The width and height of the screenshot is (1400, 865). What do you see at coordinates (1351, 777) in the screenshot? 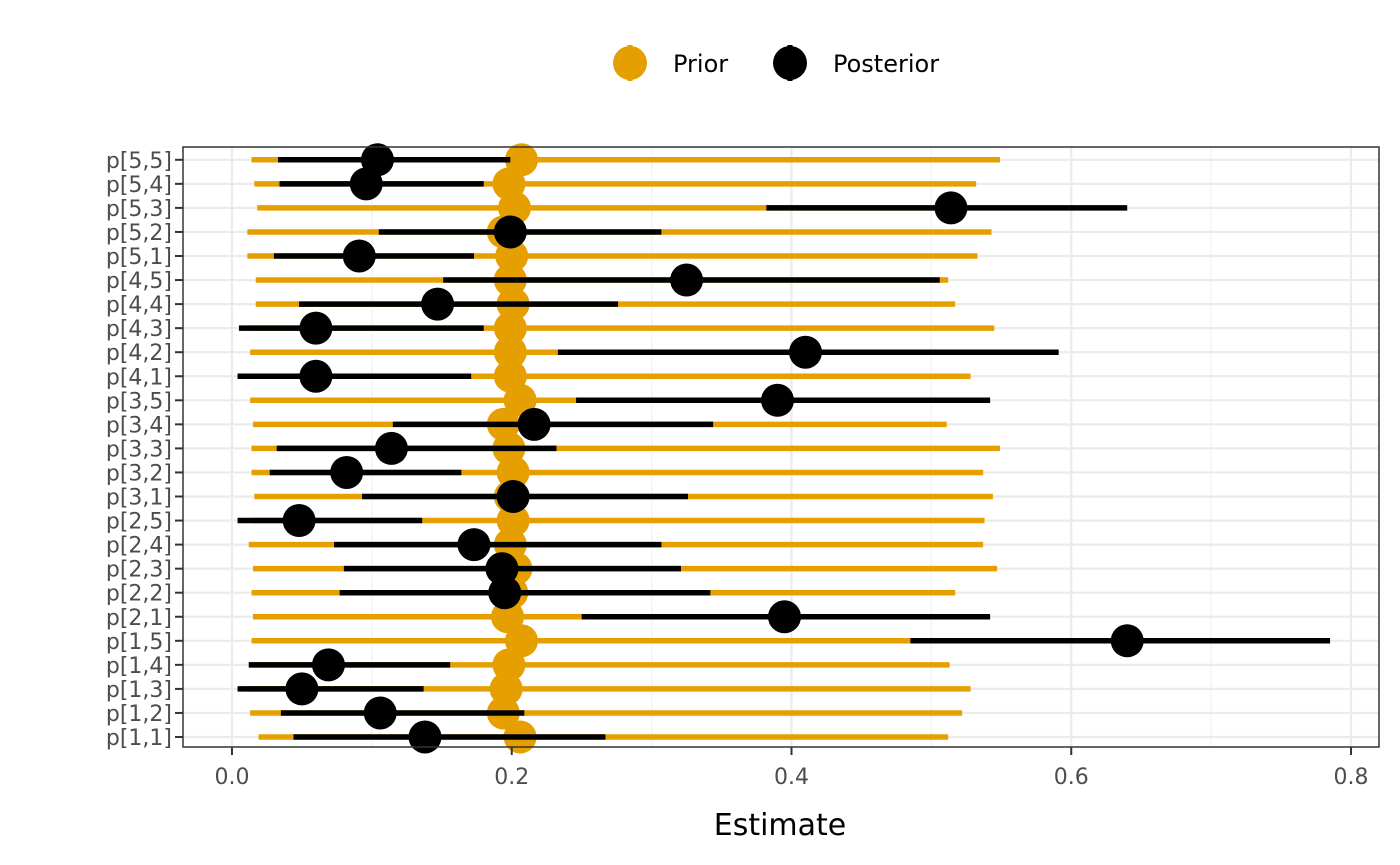
I see `x-tick-label: 0.8` at bounding box center [1351, 777].